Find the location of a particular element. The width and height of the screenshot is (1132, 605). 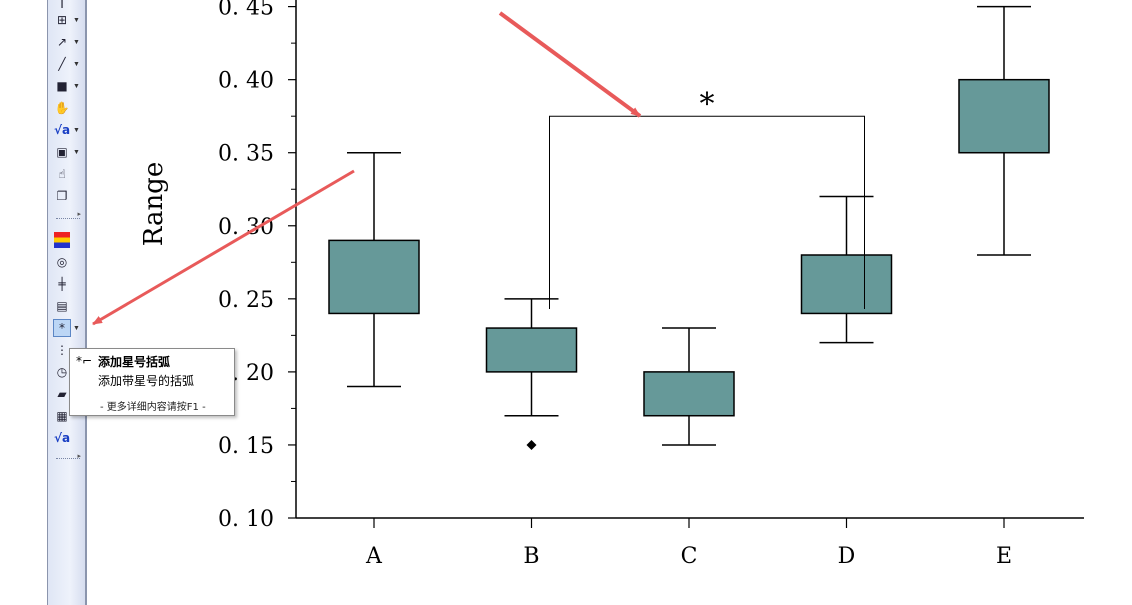

toolbar-button-hand-tool: ✋ is located at coordinates (69, 108).